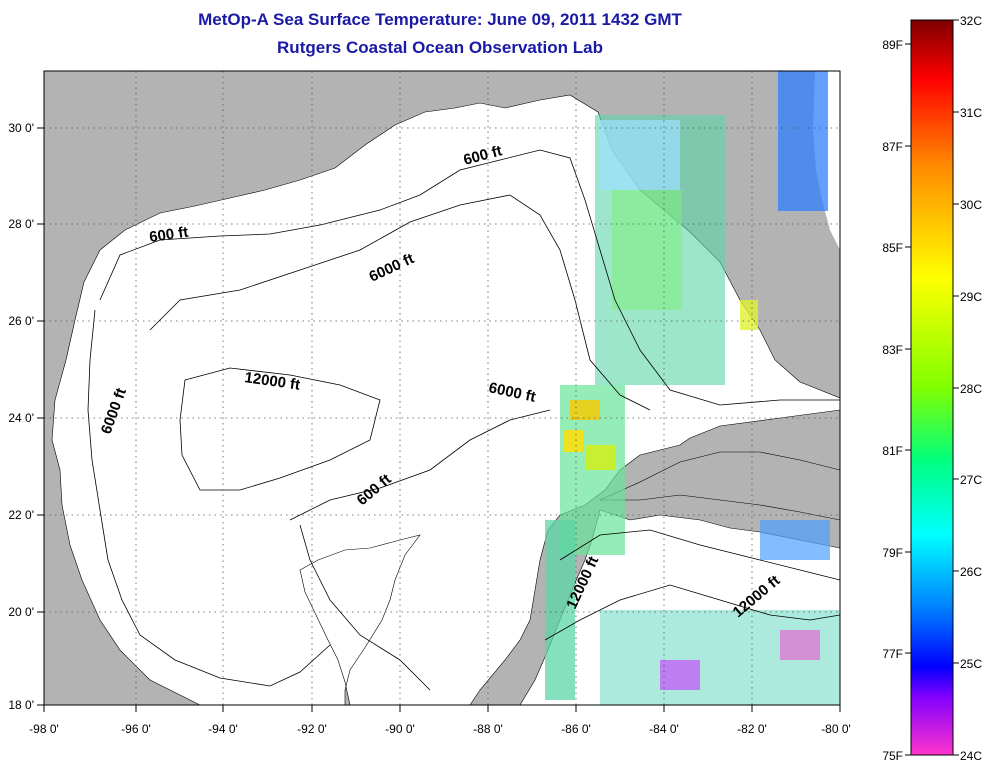 This screenshot has height=770, width=992. I want to click on lat-tick-label: 26 0', so click(21, 321).